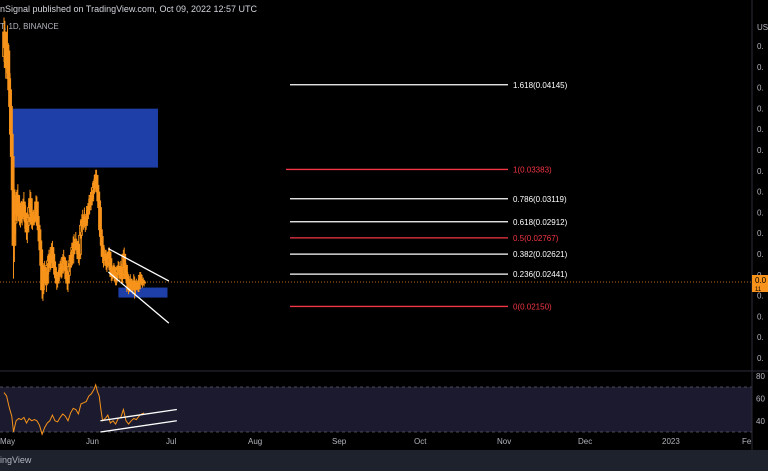 This screenshot has height=471, width=768. I want to click on channel-lower-line, so click(138, 297).